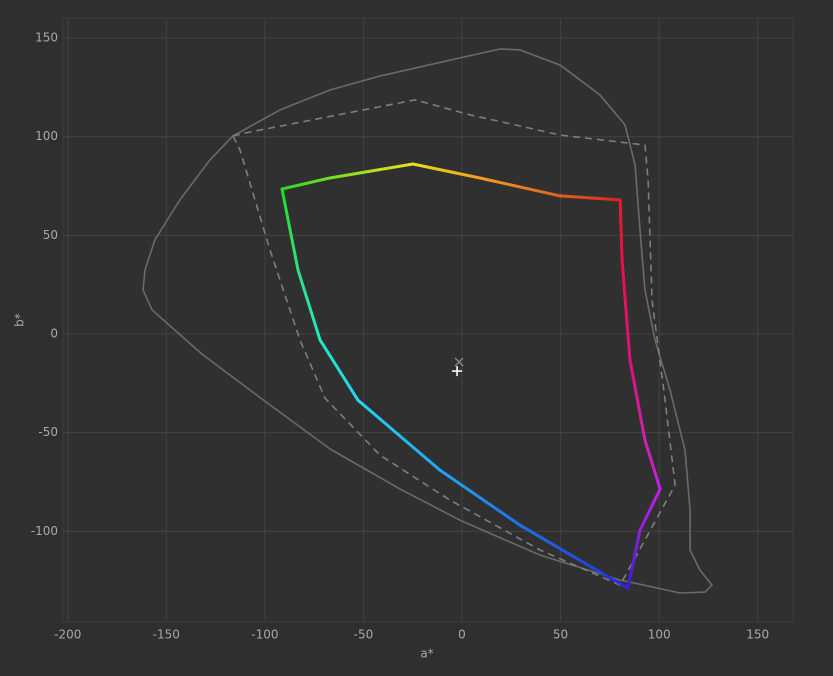  I want to click on x-axis-label: a*, so click(426, 654).